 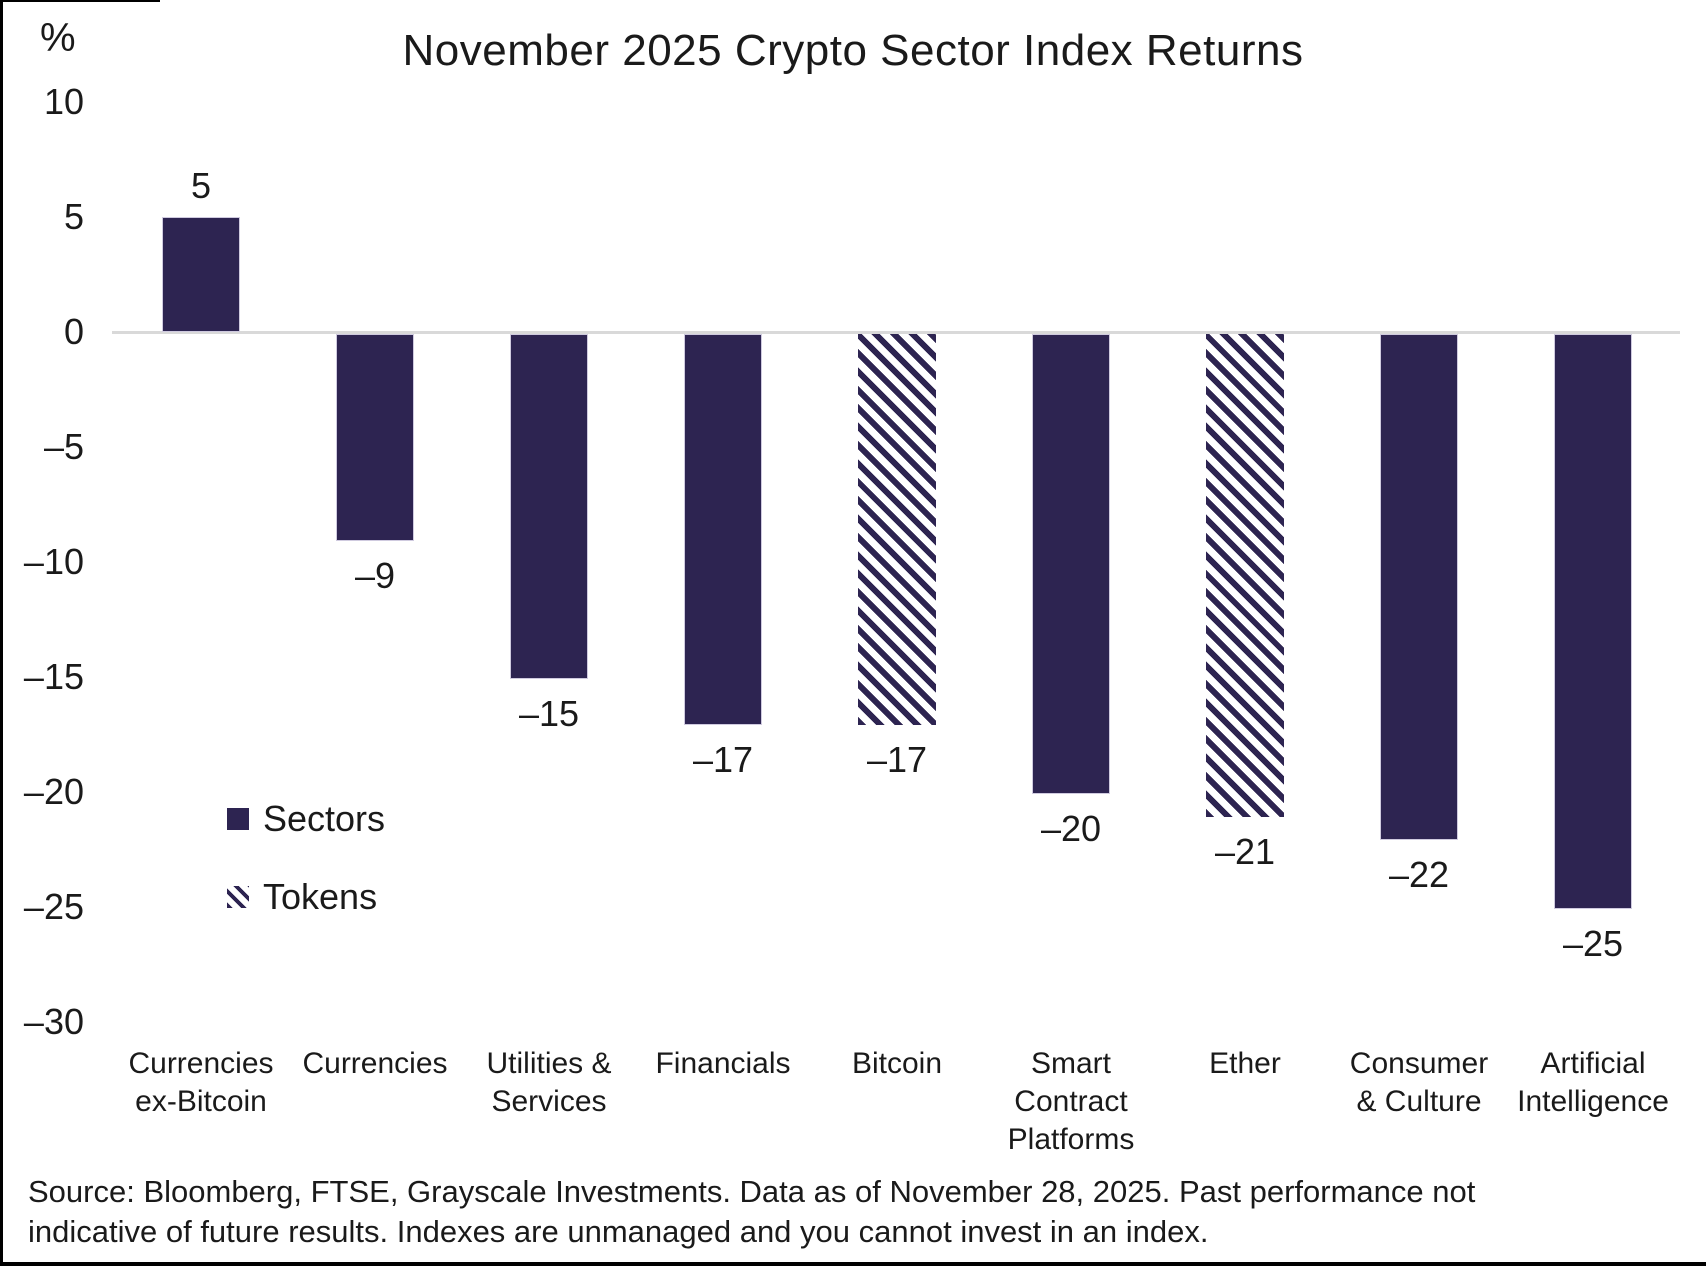 I want to click on x-label-financials: Financials, so click(x=723, y=1063).